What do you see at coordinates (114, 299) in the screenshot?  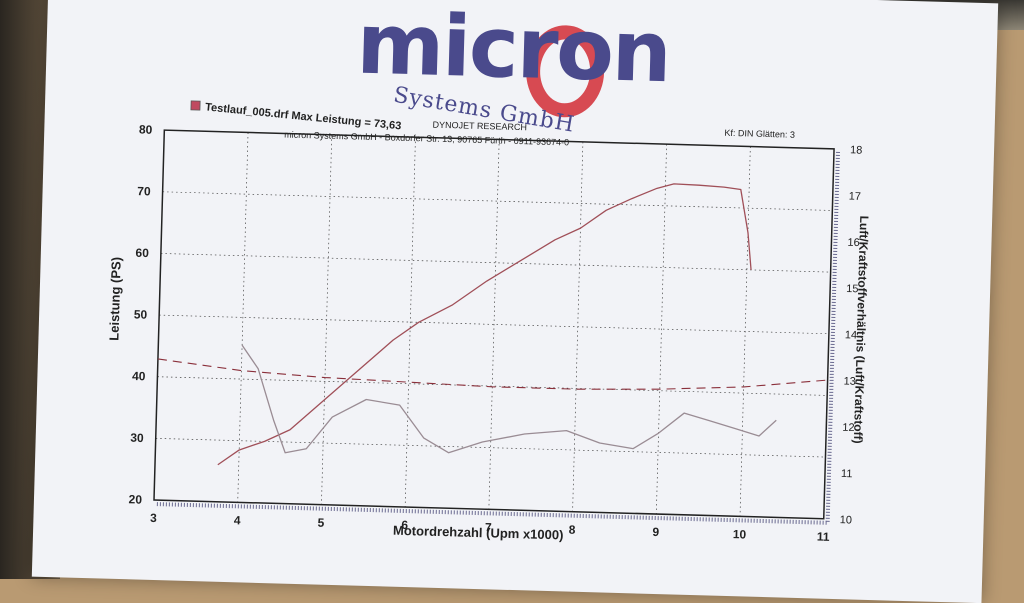 I see `y-axis-label: Leistung (PS)` at bounding box center [114, 299].